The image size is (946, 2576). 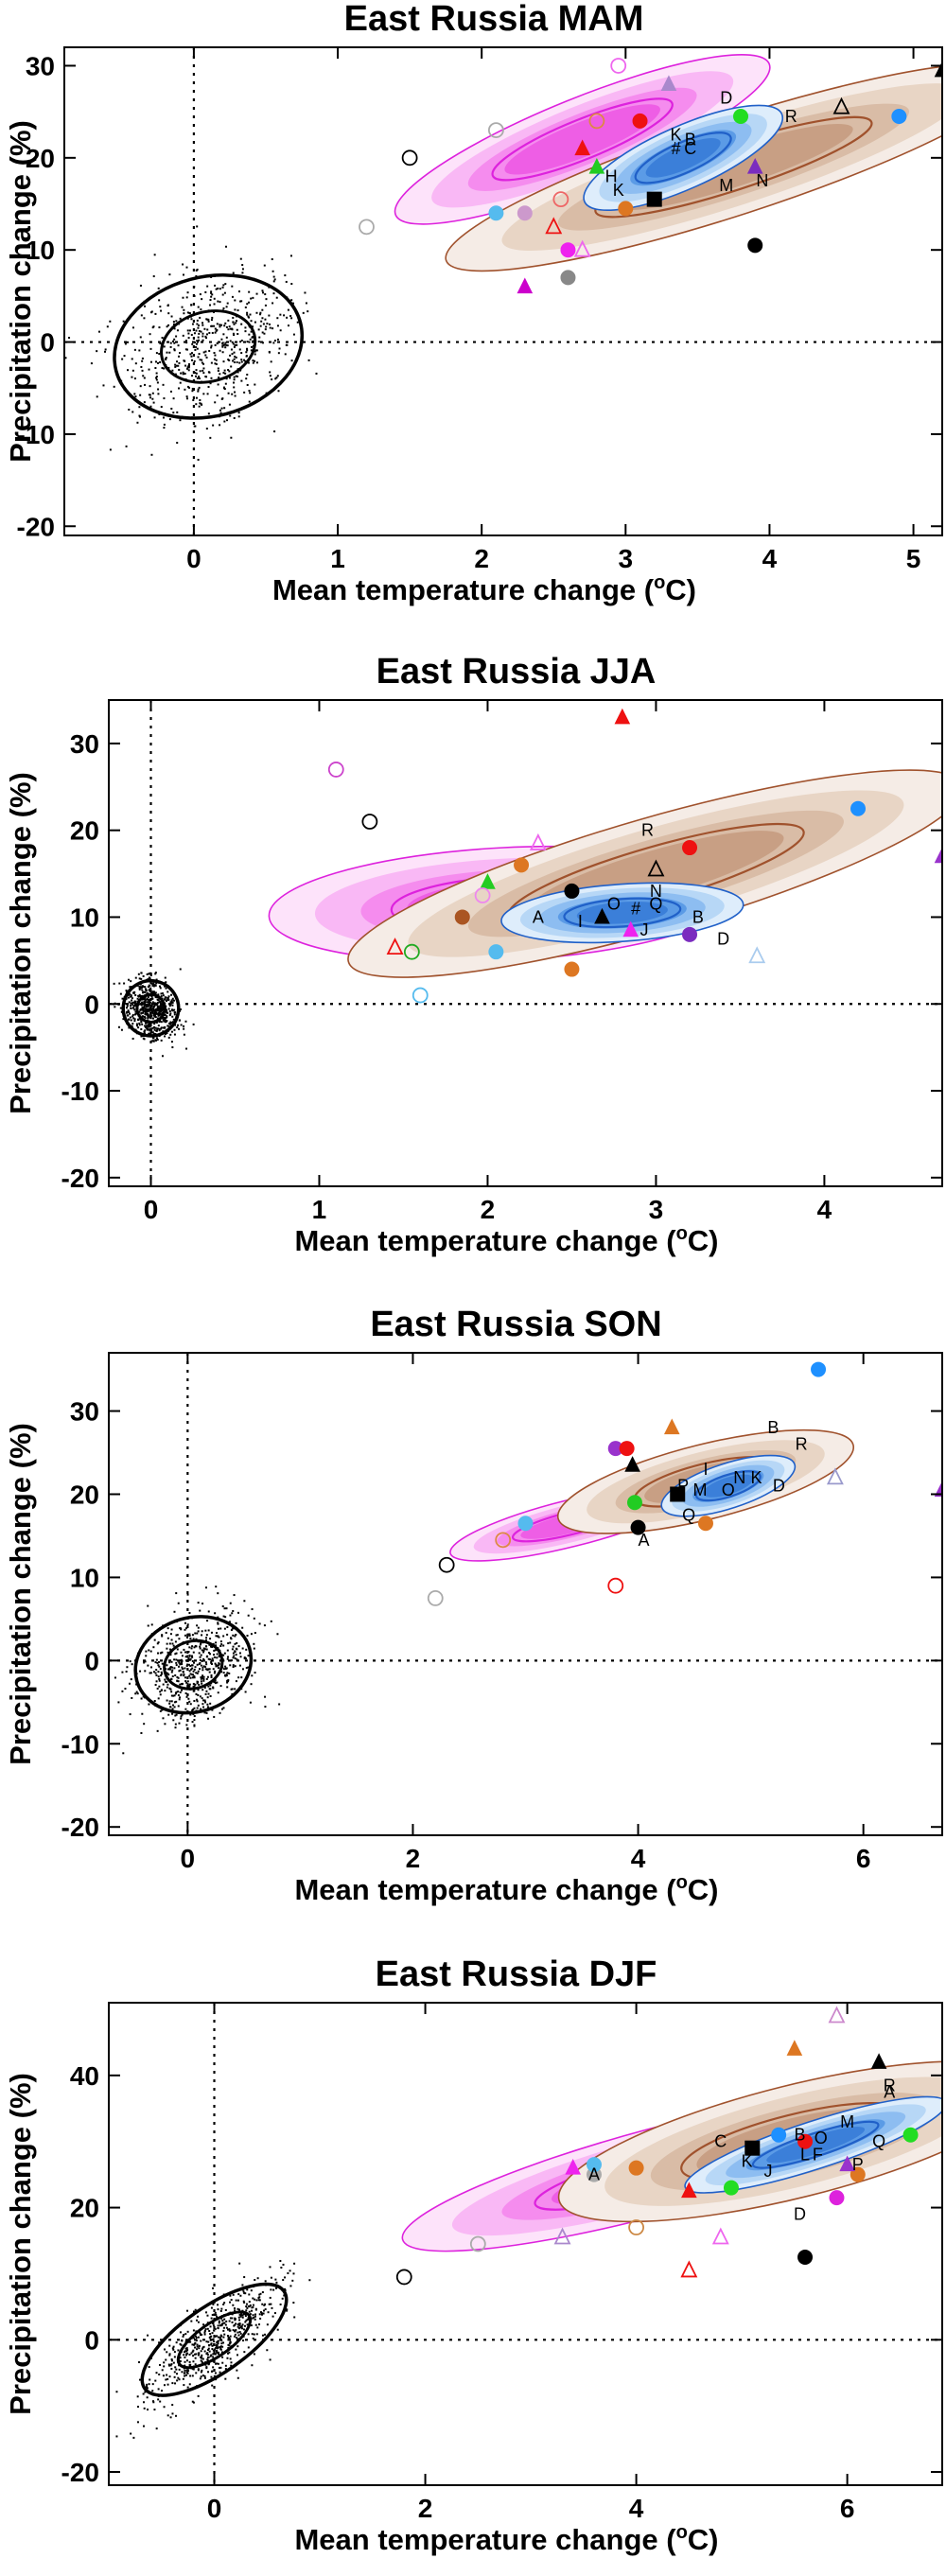 I want to click on model-letter: B, so click(x=698, y=917).